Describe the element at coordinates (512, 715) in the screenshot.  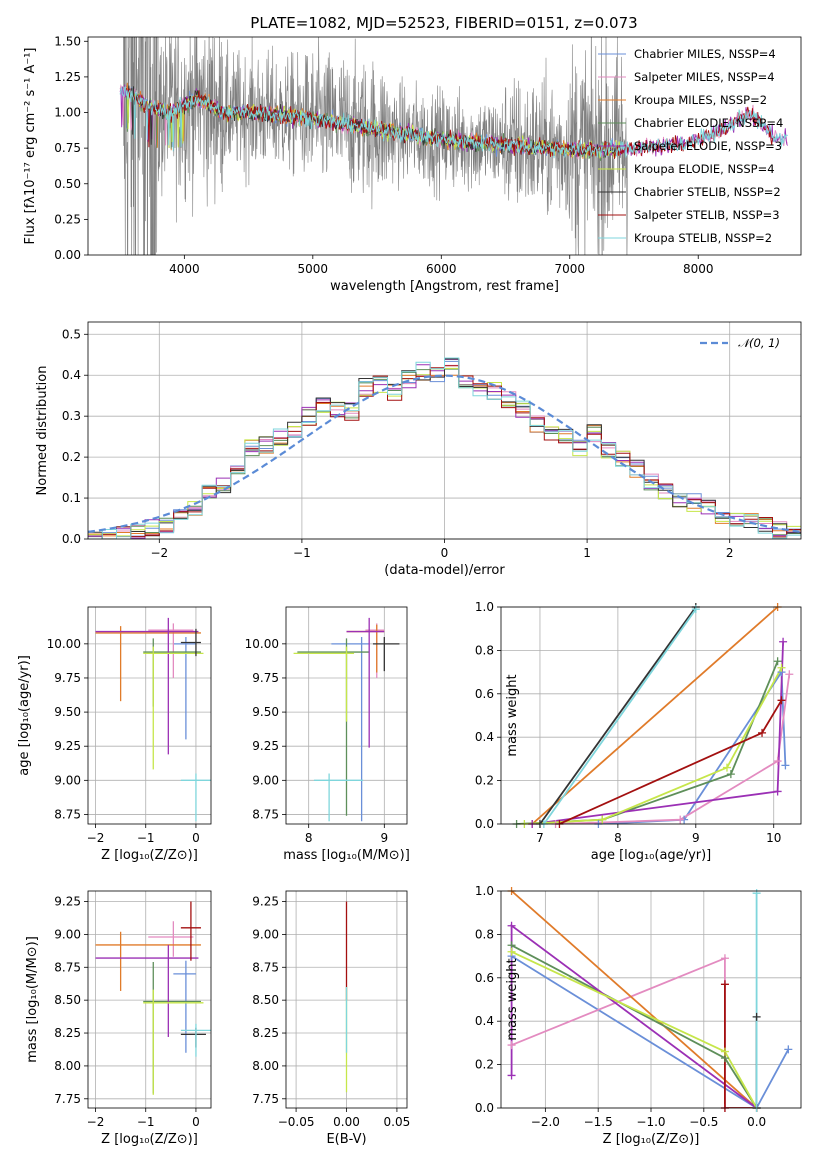
I see `y-axis-label: mass weight` at that location.